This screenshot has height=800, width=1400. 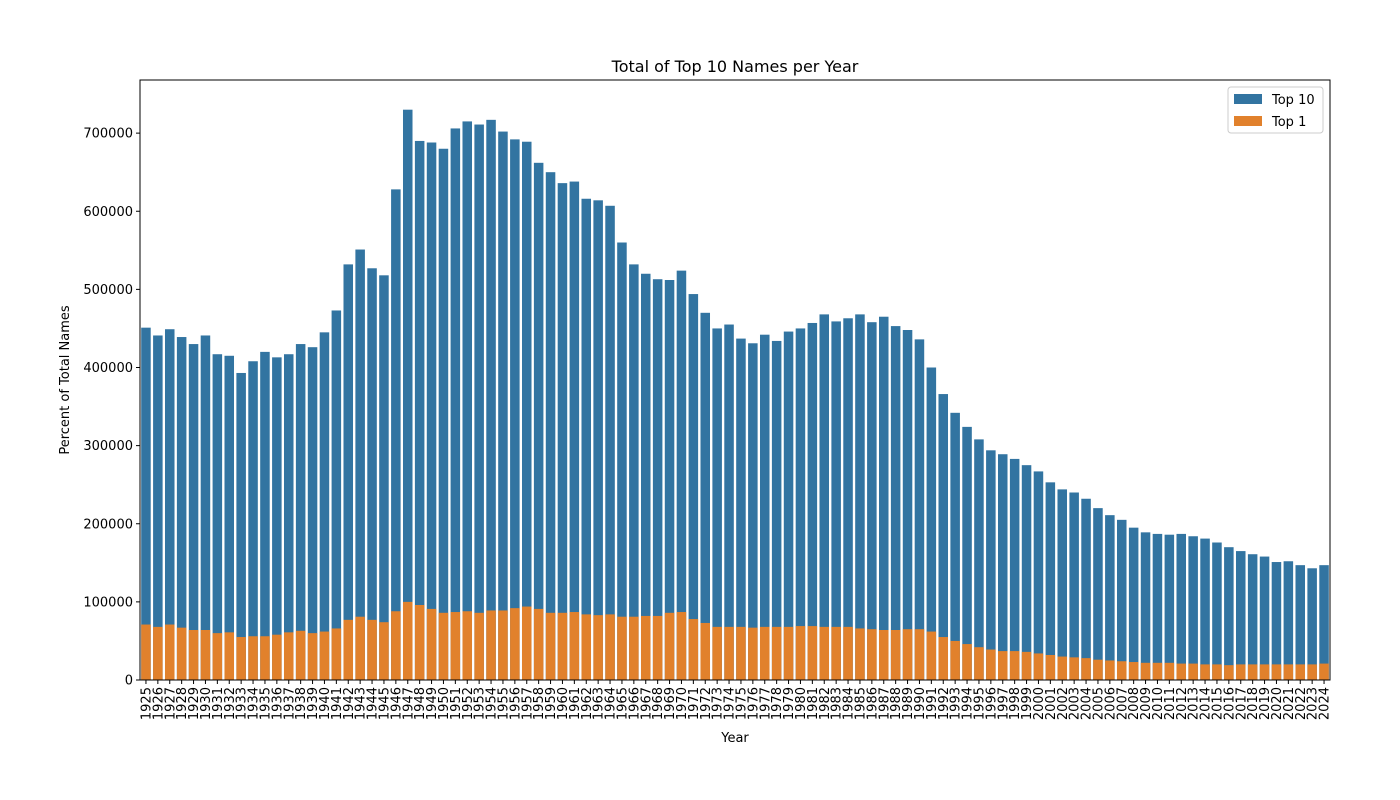 What do you see at coordinates (1277, 703) in the screenshot?
I see `x-tick-label: 2020` at bounding box center [1277, 703].